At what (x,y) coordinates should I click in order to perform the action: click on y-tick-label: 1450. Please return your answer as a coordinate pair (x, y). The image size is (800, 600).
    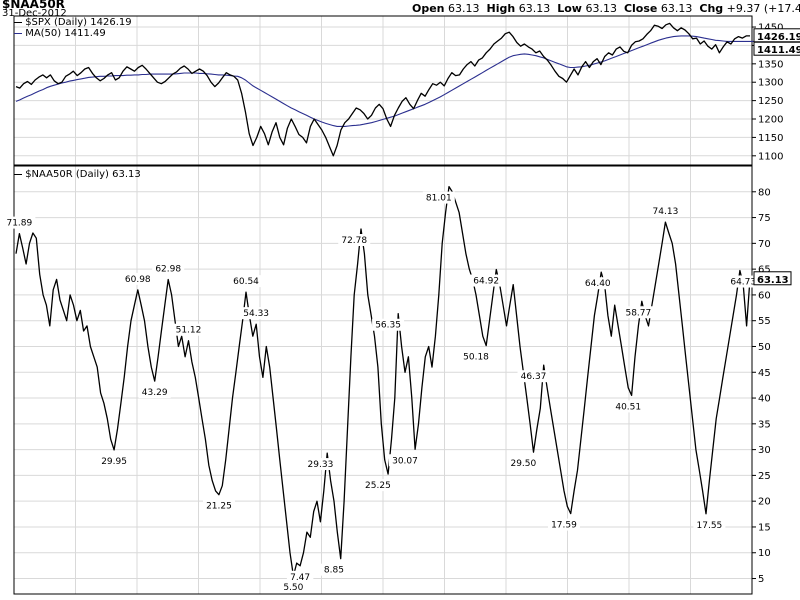
    Looking at the image, I should click on (770, 28).